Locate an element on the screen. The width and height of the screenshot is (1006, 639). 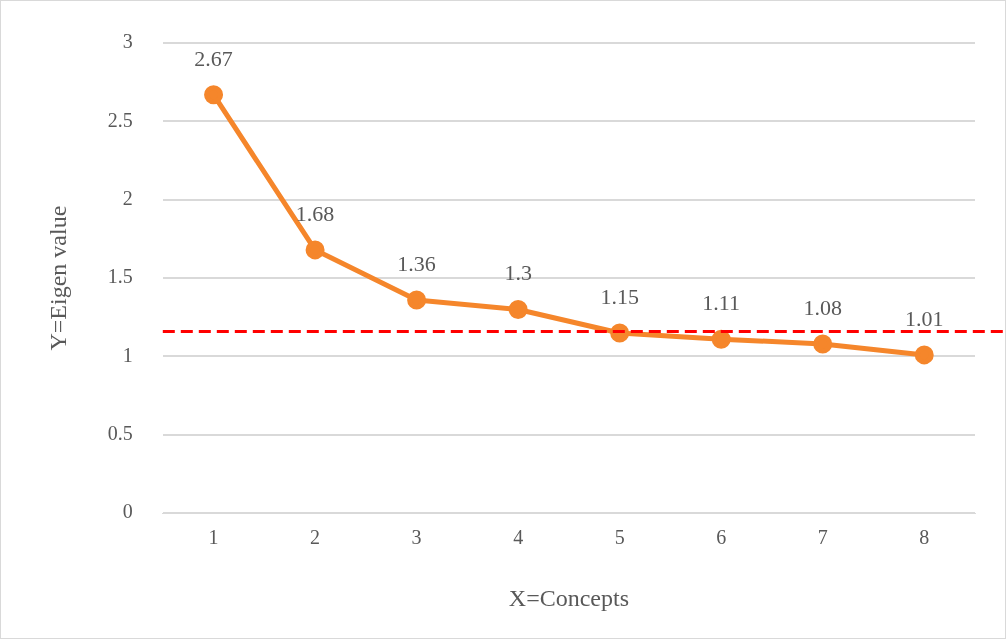
x-tick-label: 4 is located at coordinates (518, 537).